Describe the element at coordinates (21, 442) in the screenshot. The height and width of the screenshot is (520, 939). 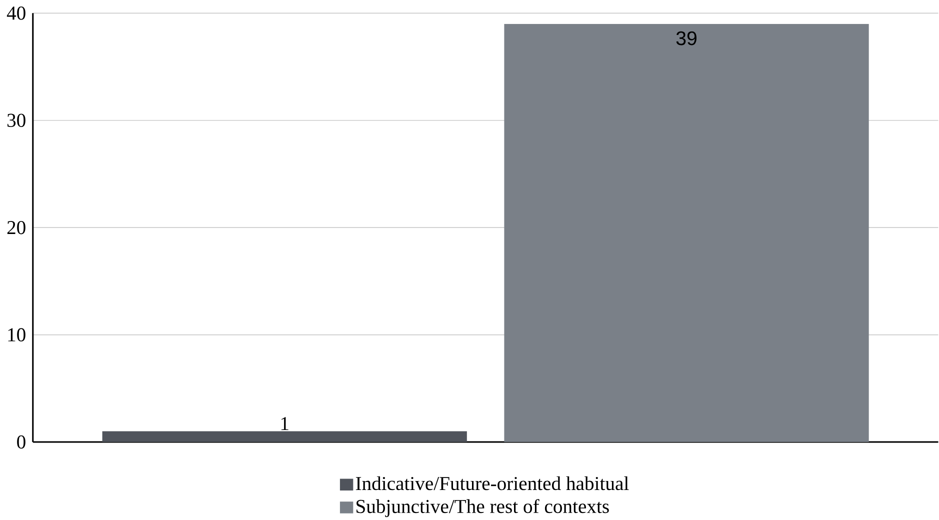
I see `y-tick-label: 0` at that location.